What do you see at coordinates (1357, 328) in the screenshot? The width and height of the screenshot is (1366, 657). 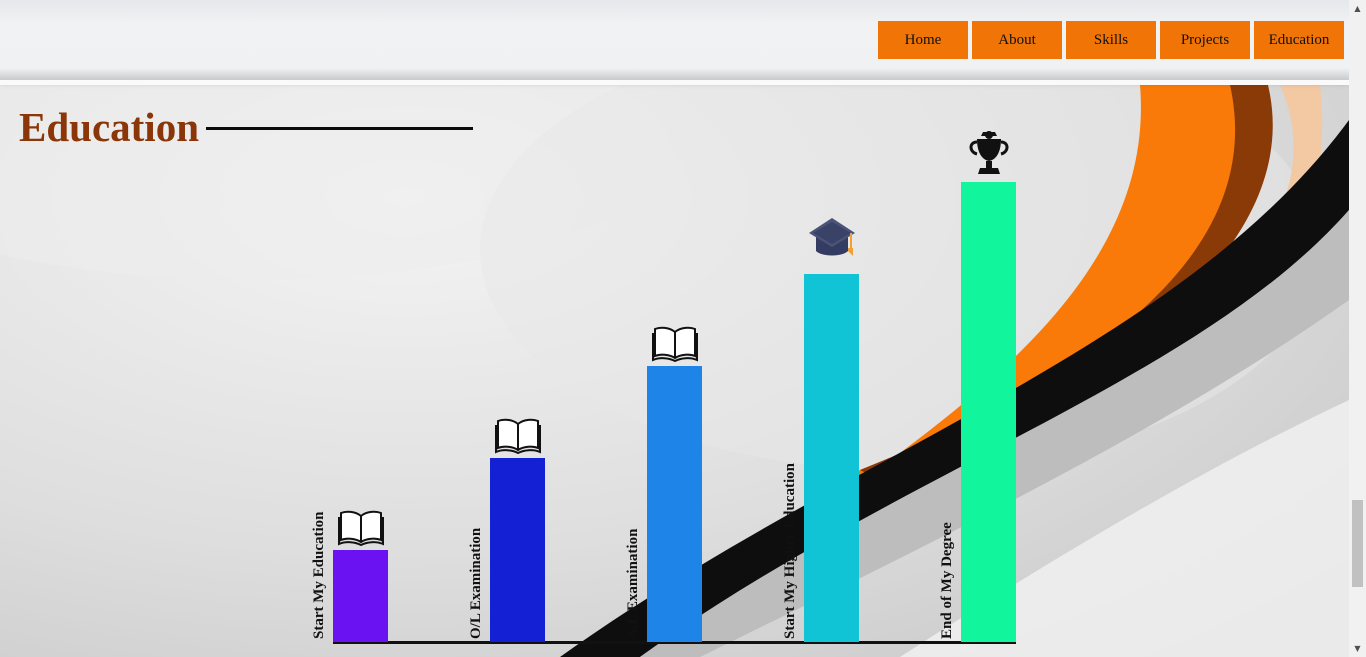 I see `vertical-scrollbar: ▲ ▼` at bounding box center [1357, 328].